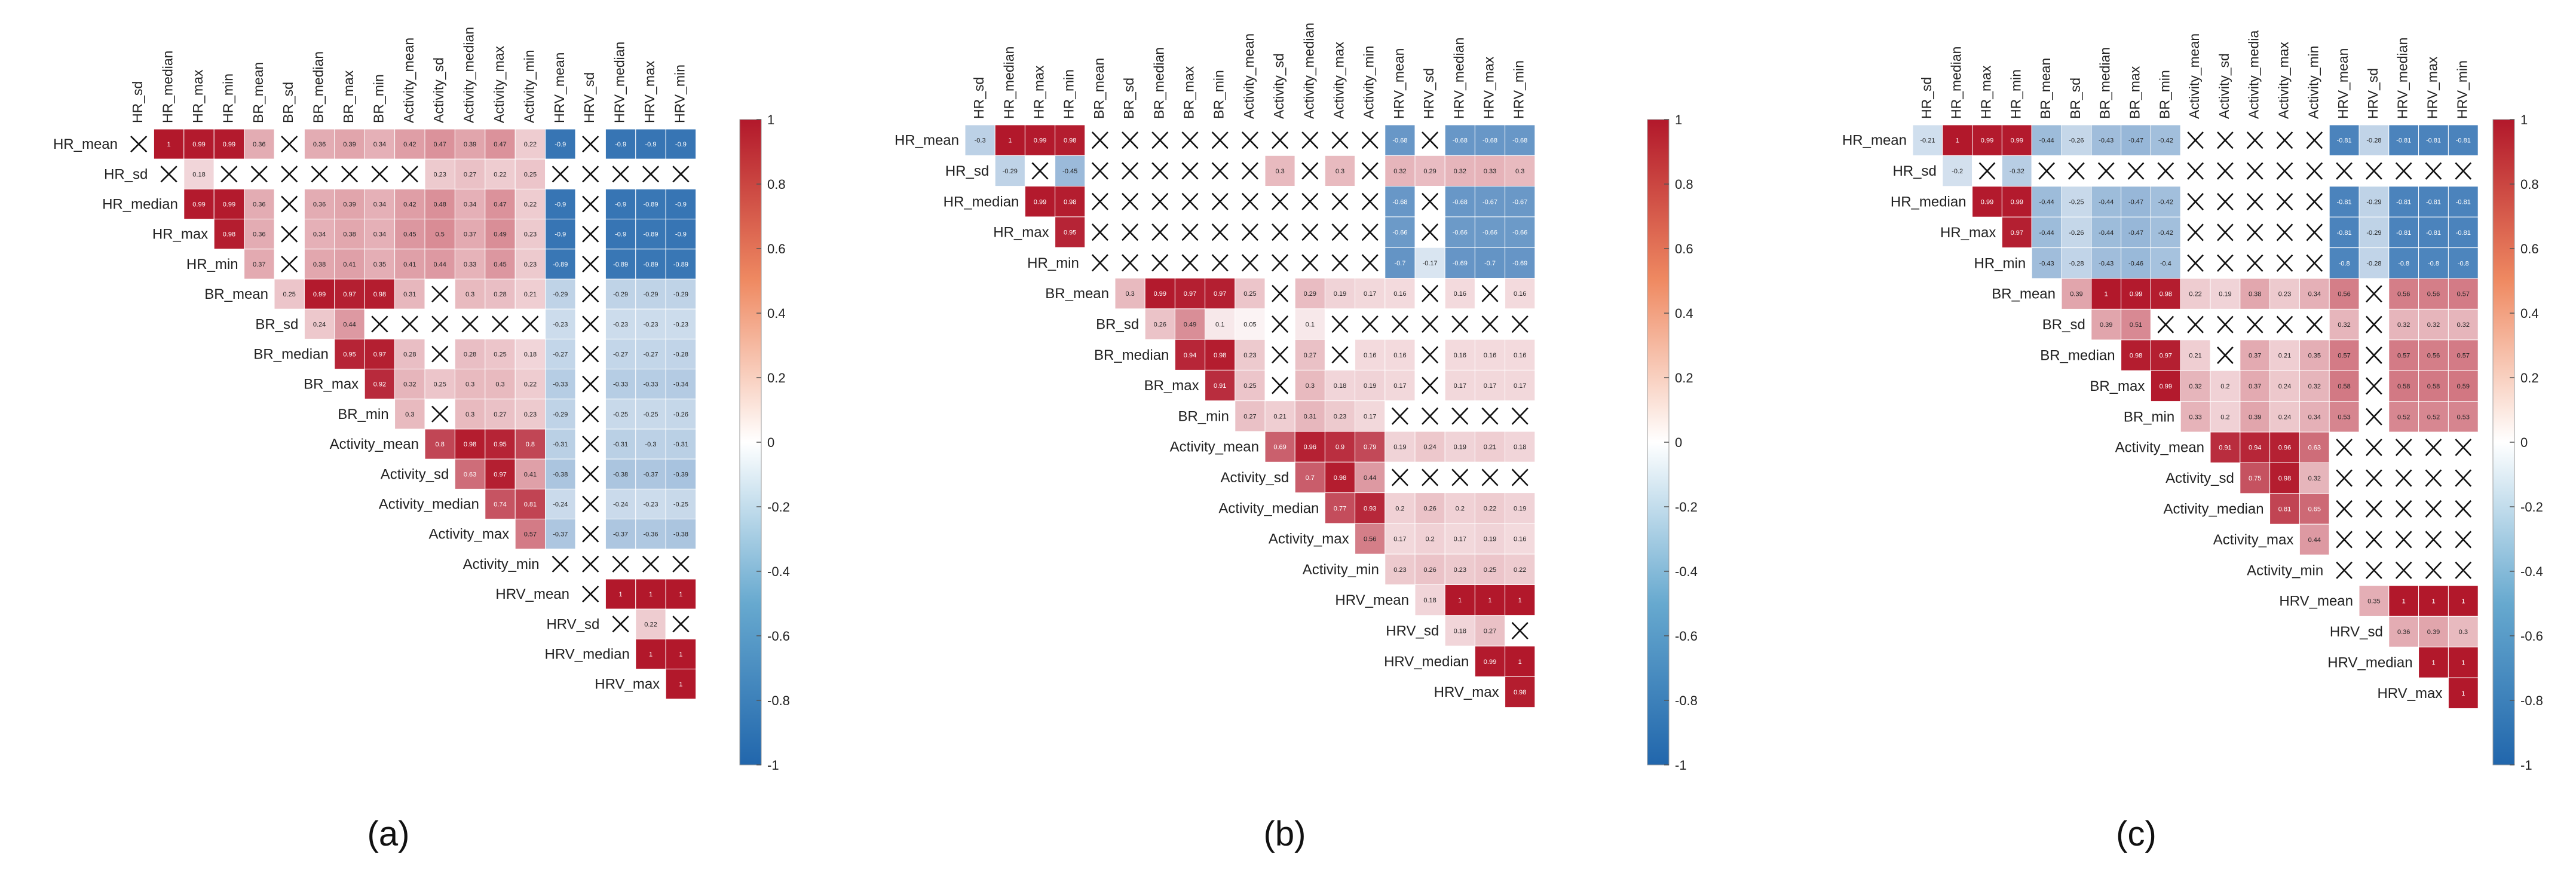 This screenshot has height=888, width=2576. Describe the element at coordinates (1461, 263) in the screenshot. I see `cell-value-label: -0.69` at that location.